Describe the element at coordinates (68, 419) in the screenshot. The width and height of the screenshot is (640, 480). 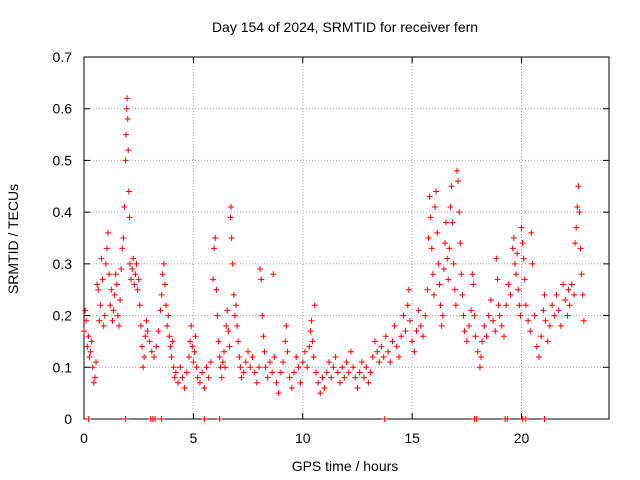
I see `y-tick-label: 0` at that location.